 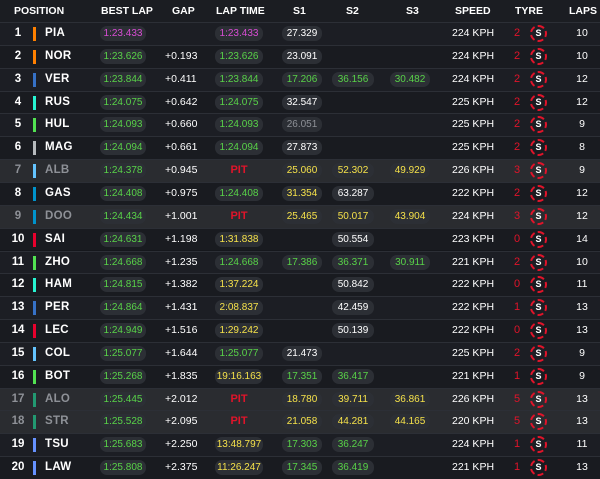 What do you see at coordinates (58, 261) in the screenshot?
I see `driver-code: ZHO` at bounding box center [58, 261].